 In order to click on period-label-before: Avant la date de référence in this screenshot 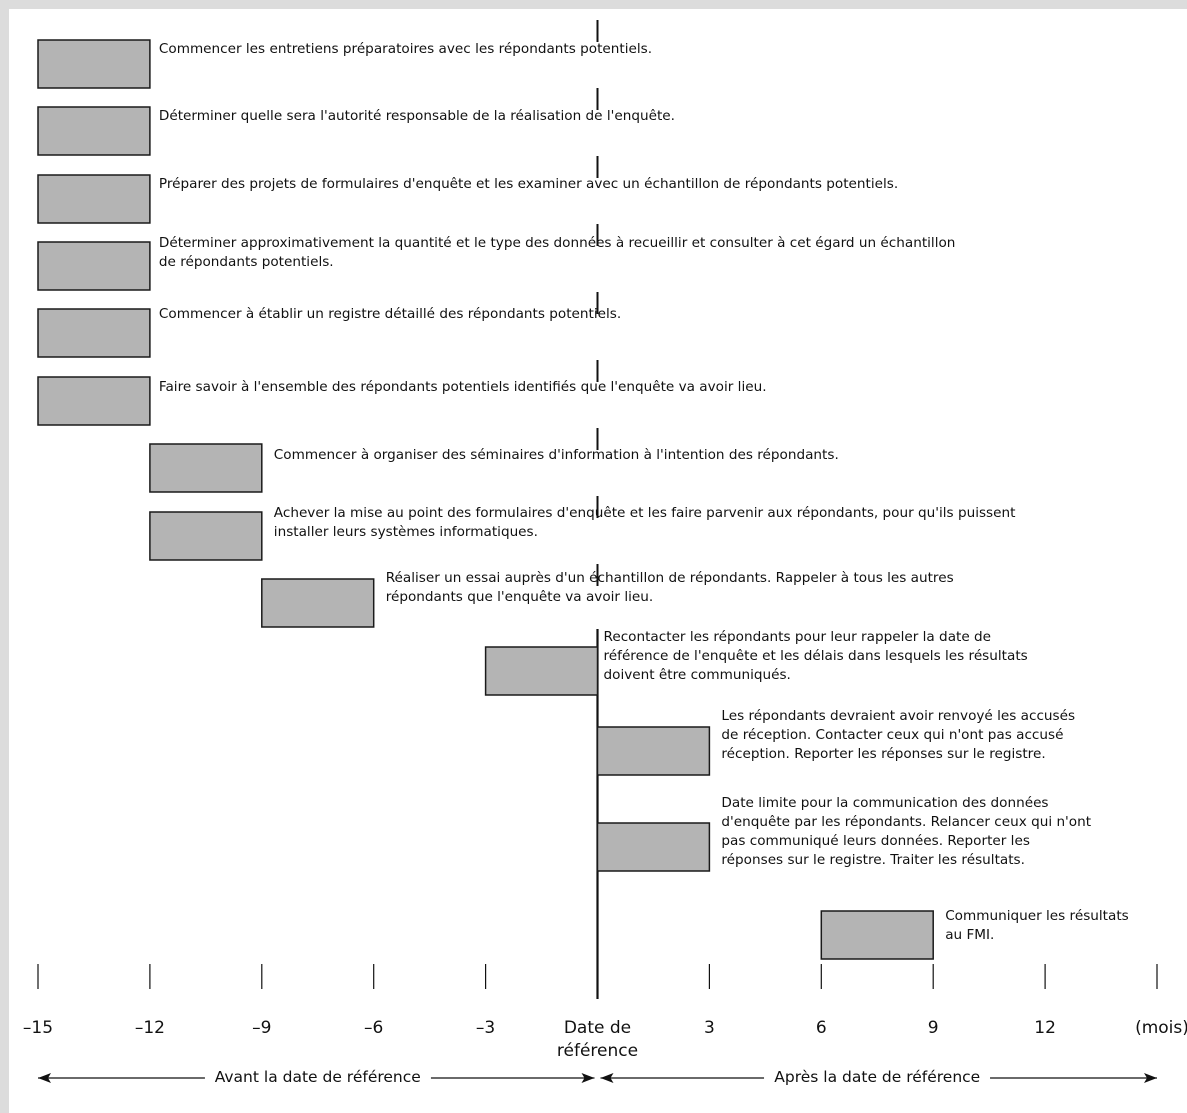, I will do `click(317, 1077)`.